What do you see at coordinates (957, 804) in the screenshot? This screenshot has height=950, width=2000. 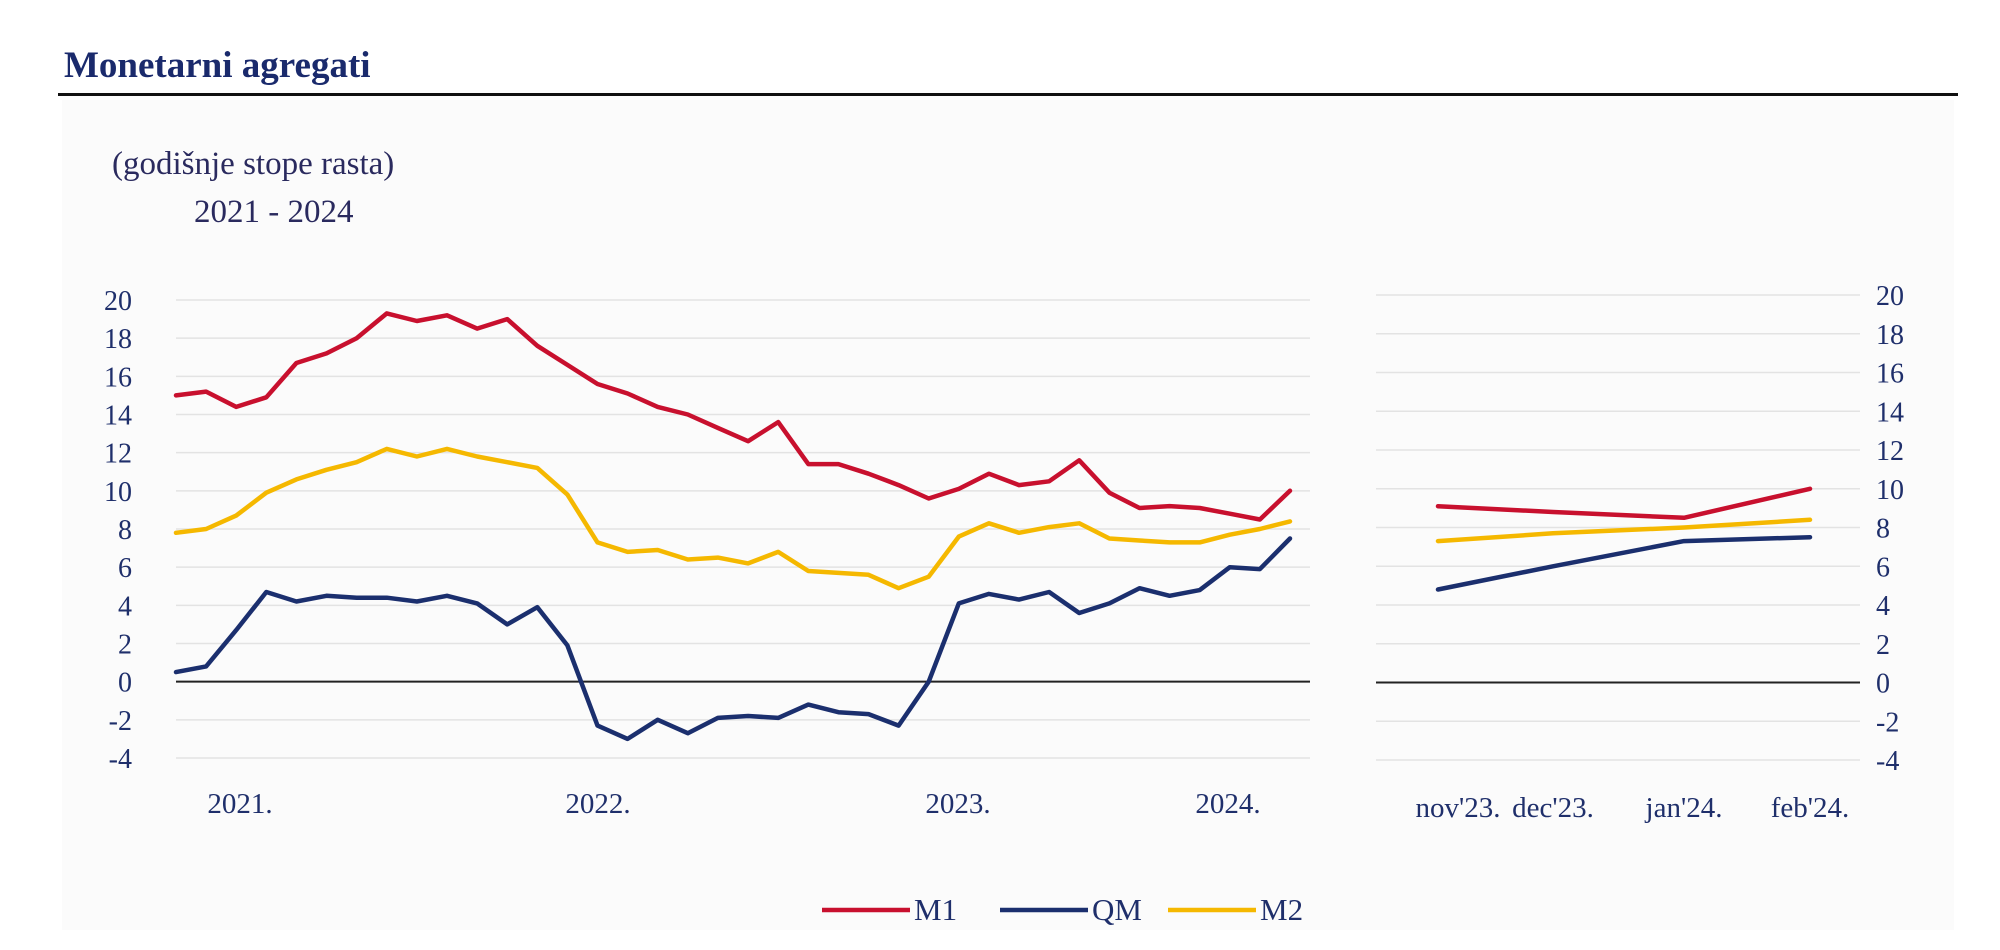 I see `x-tick-label: 2023.` at bounding box center [957, 804].